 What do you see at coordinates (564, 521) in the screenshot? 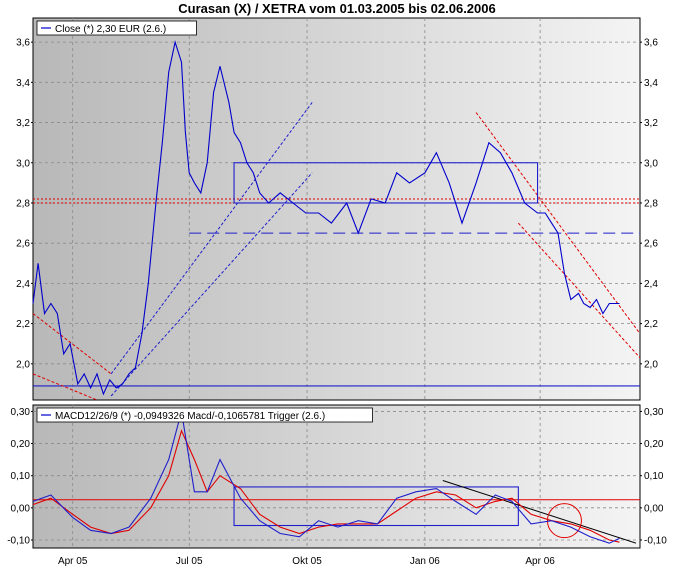
I see `macd-crossover-circle` at bounding box center [564, 521].